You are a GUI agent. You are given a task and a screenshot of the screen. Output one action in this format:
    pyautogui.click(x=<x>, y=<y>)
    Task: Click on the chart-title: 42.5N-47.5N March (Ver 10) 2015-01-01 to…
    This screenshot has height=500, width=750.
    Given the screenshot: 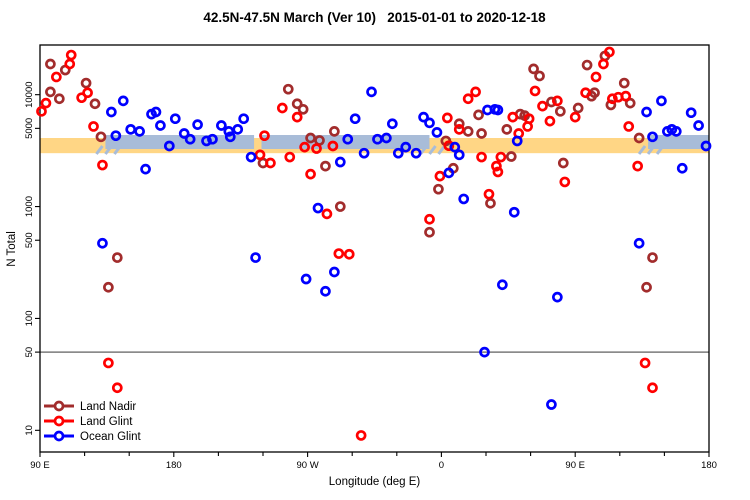 What is the action you would take?
    pyautogui.click(x=374, y=17)
    